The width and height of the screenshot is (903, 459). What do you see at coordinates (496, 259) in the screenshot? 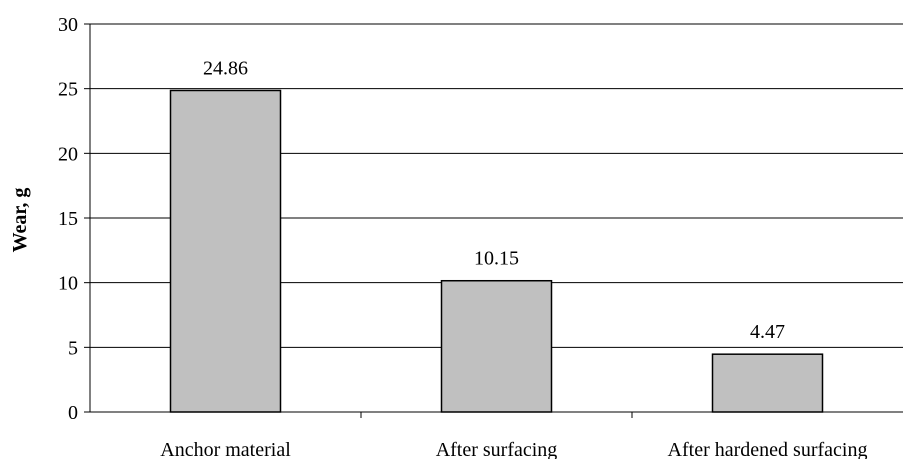
I see `data-label: 10.15` at bounding box center [496, 259].